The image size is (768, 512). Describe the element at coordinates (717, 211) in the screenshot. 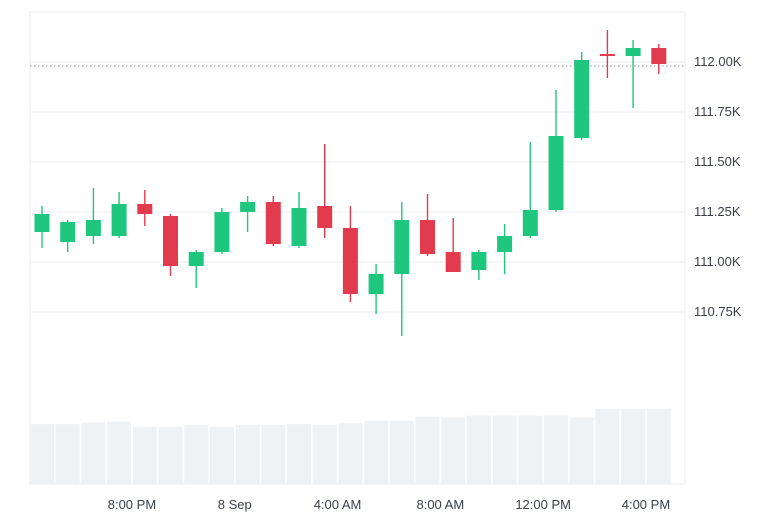

I see `y-tick-label: 111.25K` at that location.